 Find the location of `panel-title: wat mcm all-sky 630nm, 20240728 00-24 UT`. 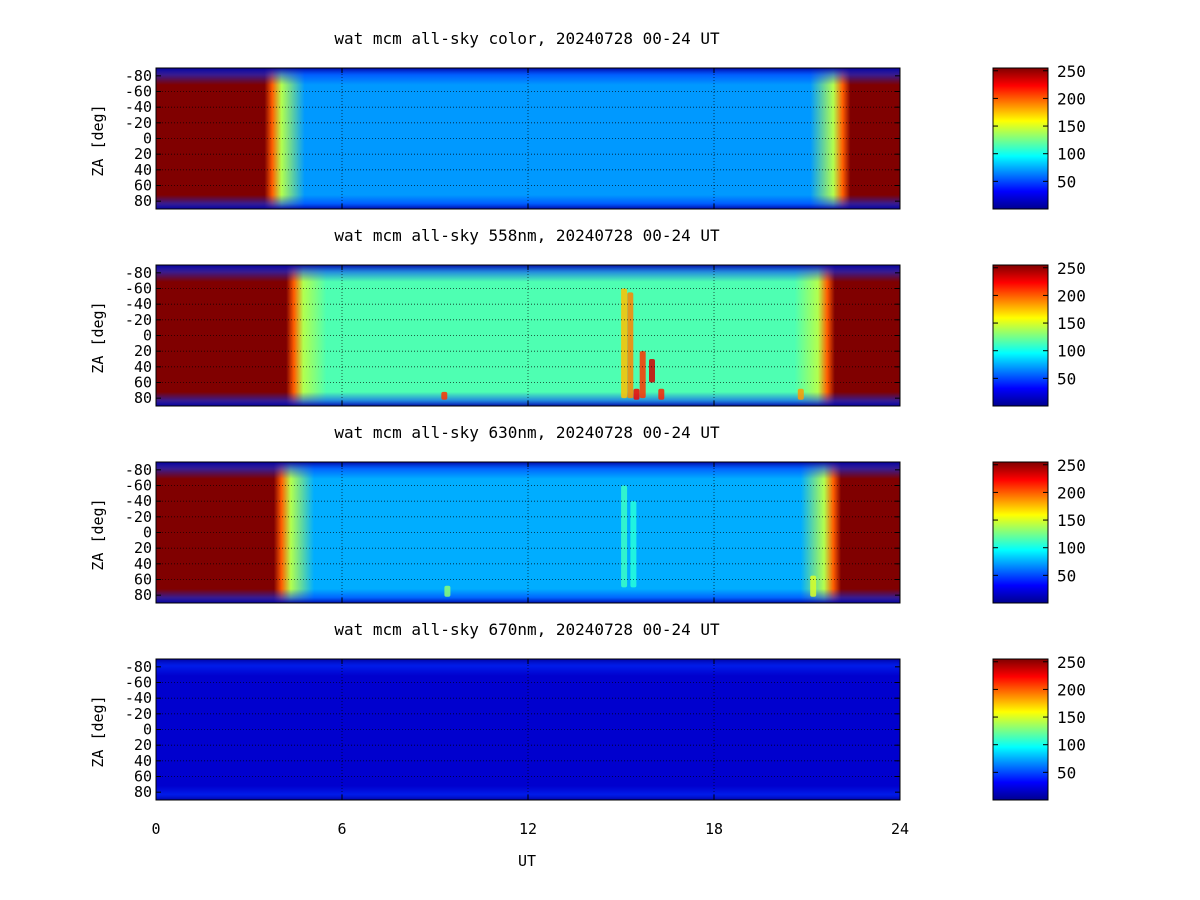

panel-title: wat mcm all-sky 630nm, 20240728 00-24 UT is located at coordinates (527, 432).